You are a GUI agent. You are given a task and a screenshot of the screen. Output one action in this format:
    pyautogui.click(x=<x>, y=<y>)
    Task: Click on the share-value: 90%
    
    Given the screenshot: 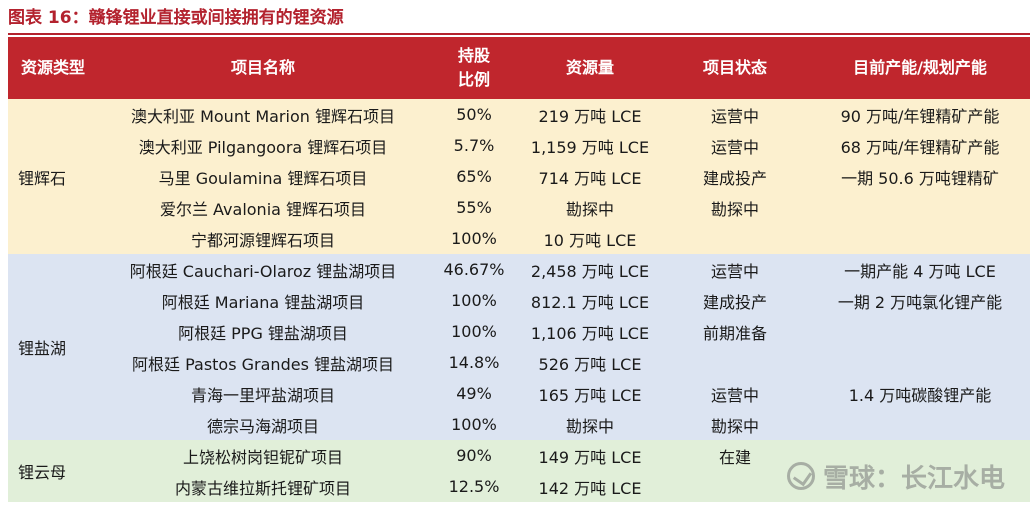 What is the action you would take?
    pyautogui.click(x=474, y=455)
    